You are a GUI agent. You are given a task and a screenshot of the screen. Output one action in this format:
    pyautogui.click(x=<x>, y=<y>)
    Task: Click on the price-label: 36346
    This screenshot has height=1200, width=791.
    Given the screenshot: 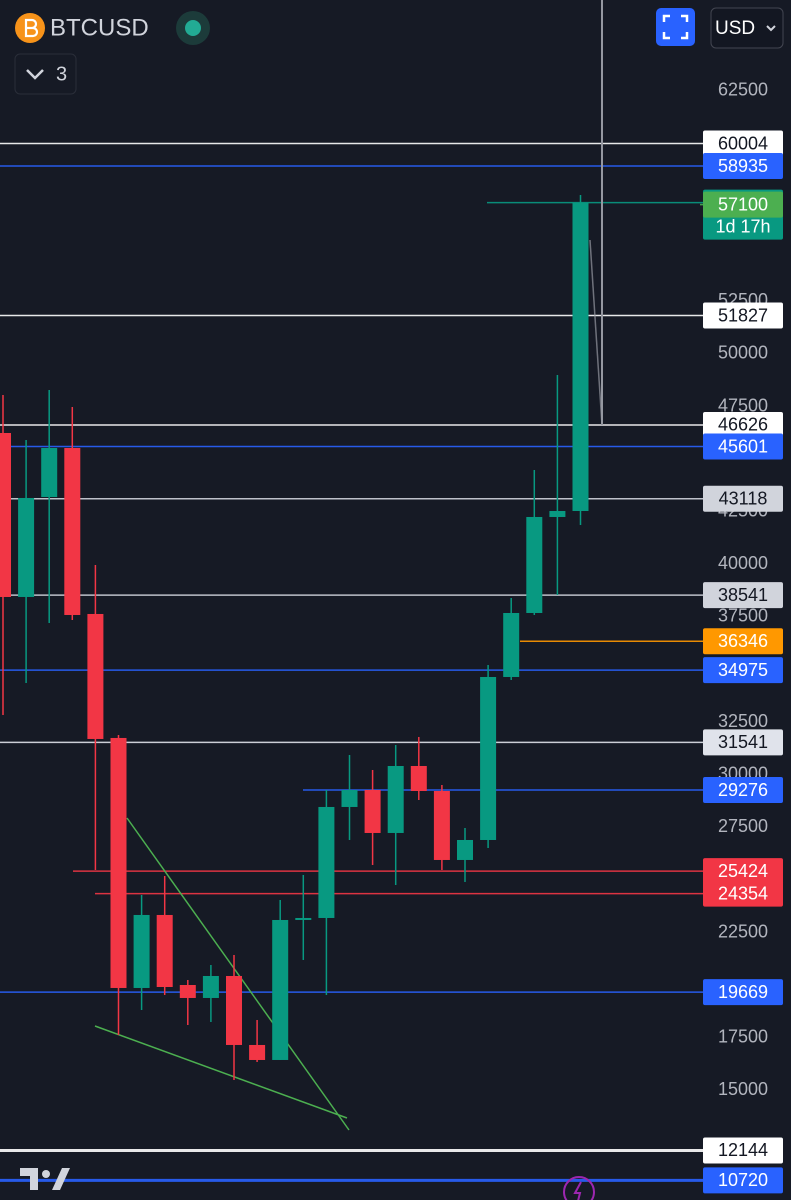 What is the action you would take?
    pyautogui.click(x=743, y=641)
    